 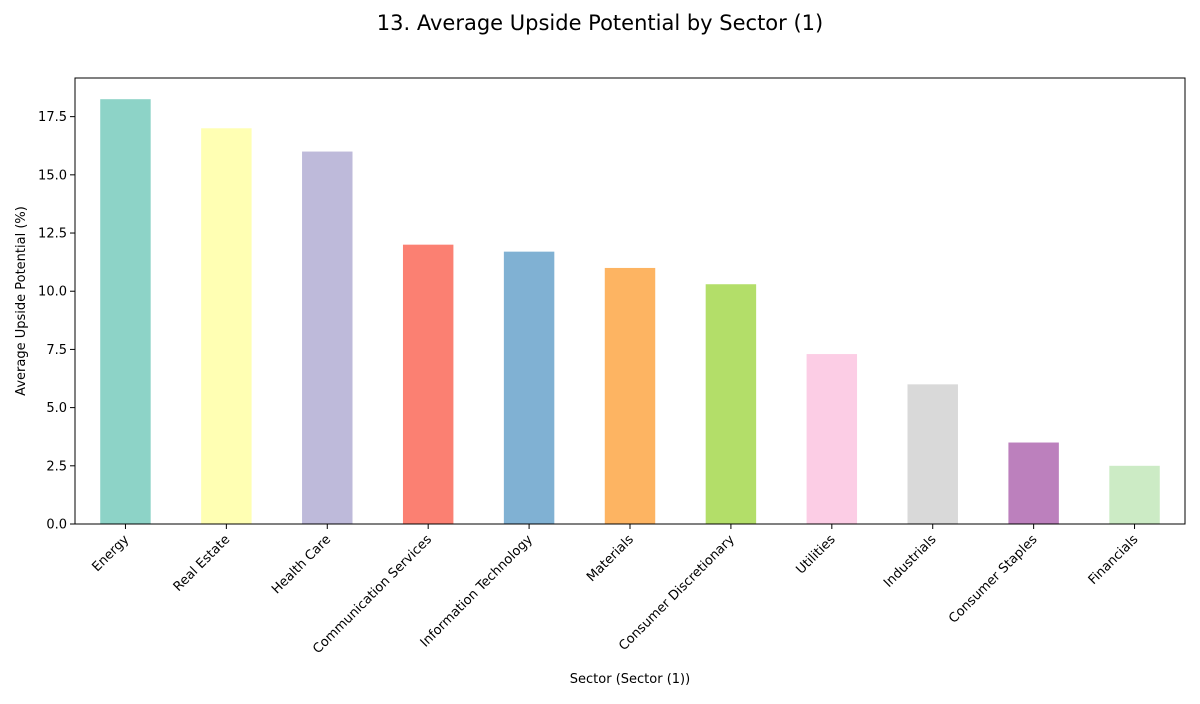 What do you see at coordinates (202, 563) in the screenshot?
I see `x-tick-label: Real Estate` at bounding box center [202, 563].